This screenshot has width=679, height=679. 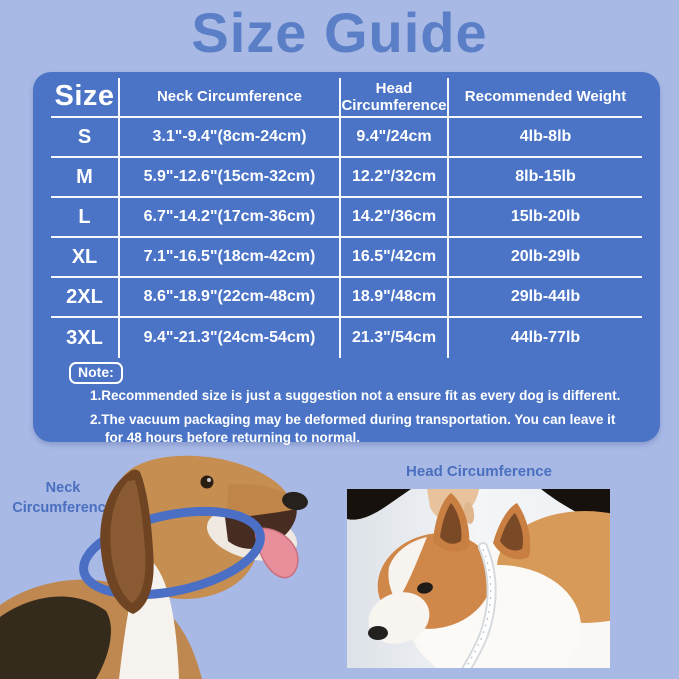 What do you see at coordinates (85, 218) in the screenshot?
I see `table-row-l-size: L` at bounding box center [85, 218].